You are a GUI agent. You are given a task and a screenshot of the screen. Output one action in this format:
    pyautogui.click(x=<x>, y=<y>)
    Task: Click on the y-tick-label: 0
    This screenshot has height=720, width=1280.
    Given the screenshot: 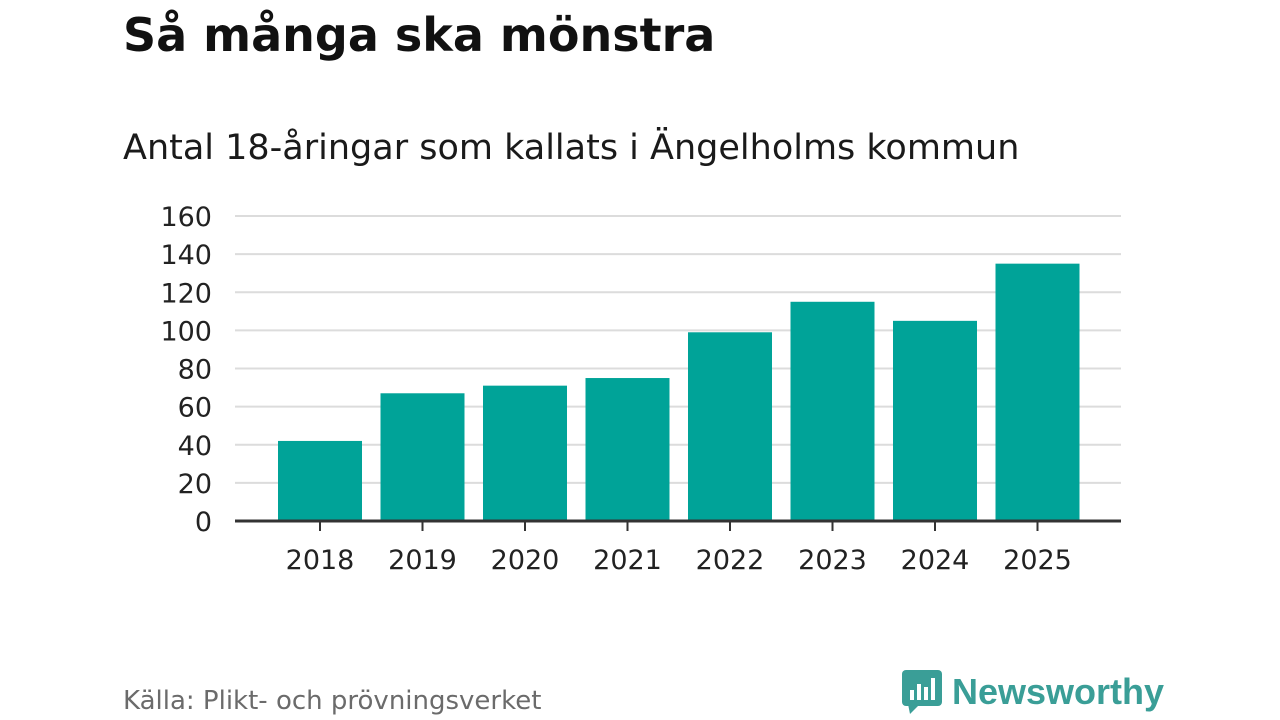 What is the action you would take?
    pyautogui.click(x=203, y=522)
    